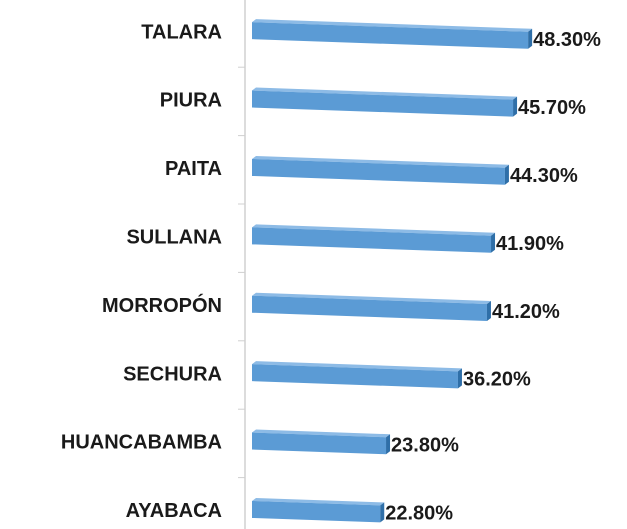 The height and width of the screenshot is (529, 627). I want to click on value-label: 41.20%, so click(526, 312).